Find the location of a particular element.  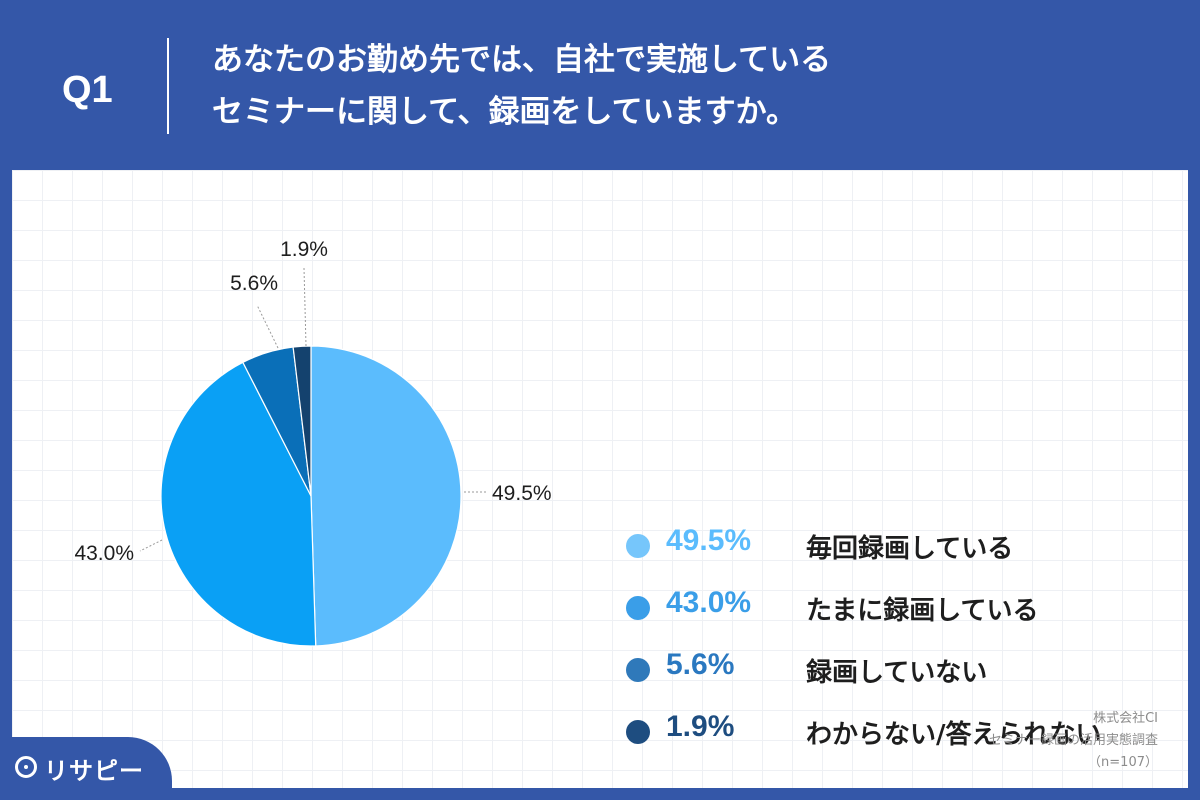

brand-logo: リサピー is located at coordinates (86, 768).